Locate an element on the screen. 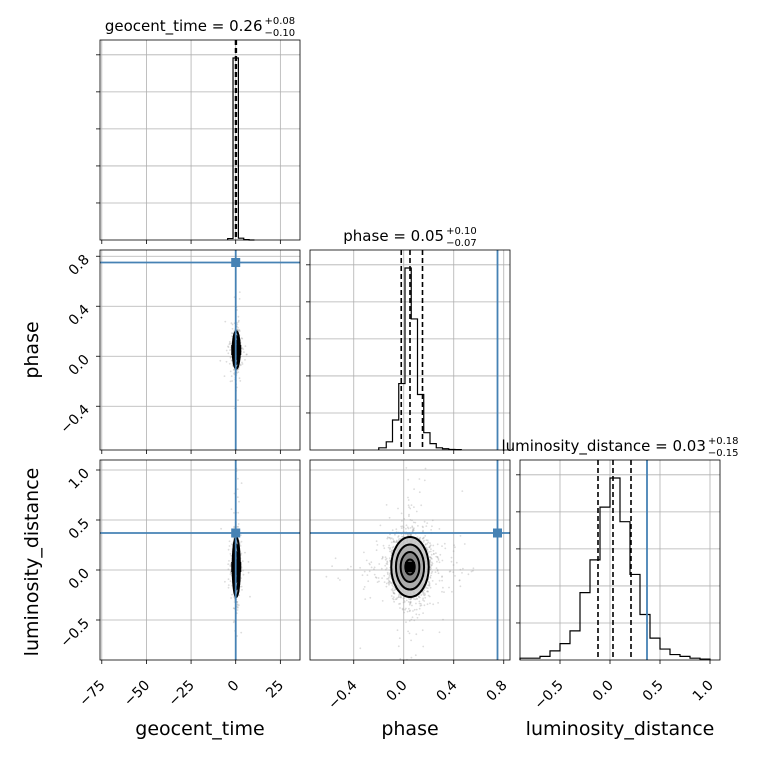 This screenshot has height=764, width=760. title-subscript: −0.15 is located at coordinates (723, 453).